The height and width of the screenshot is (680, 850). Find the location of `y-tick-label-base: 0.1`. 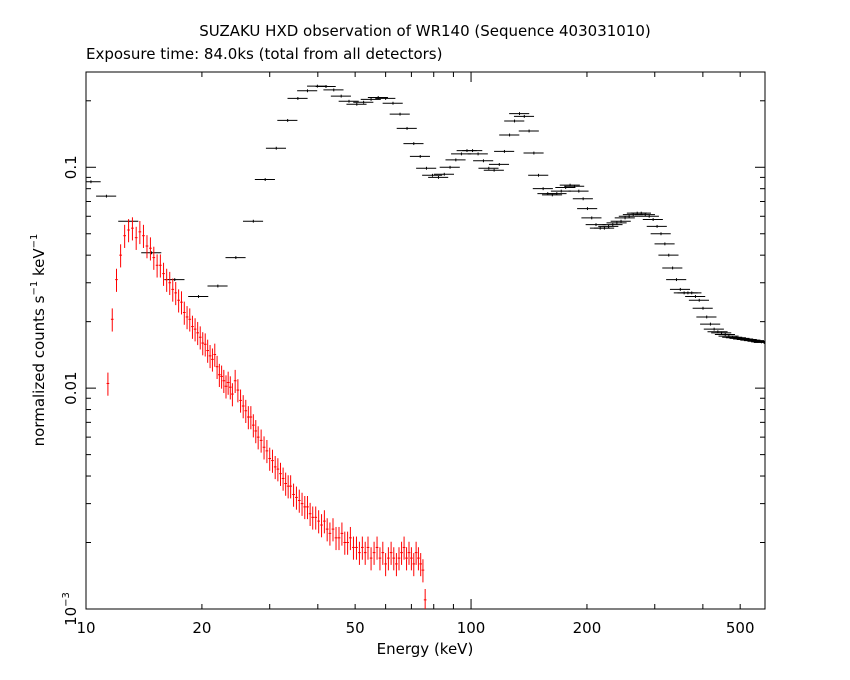

y-tick-label-base: 0.1 is located at coordinates (71, 167).